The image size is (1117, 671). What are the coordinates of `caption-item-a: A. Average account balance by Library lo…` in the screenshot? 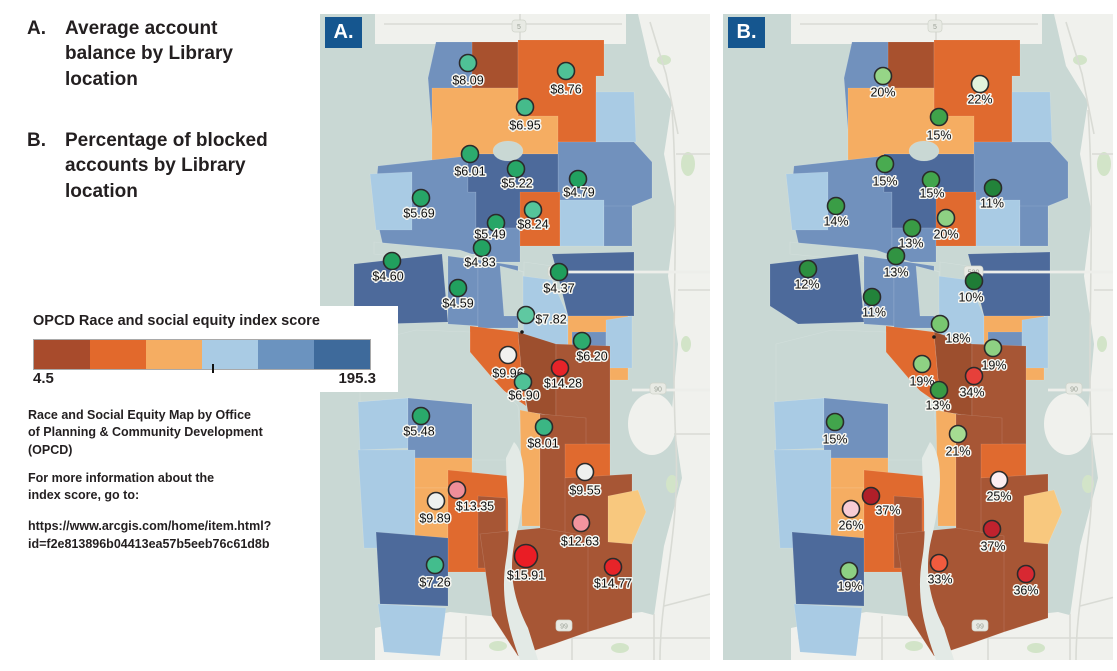 It's located at (130, 54).